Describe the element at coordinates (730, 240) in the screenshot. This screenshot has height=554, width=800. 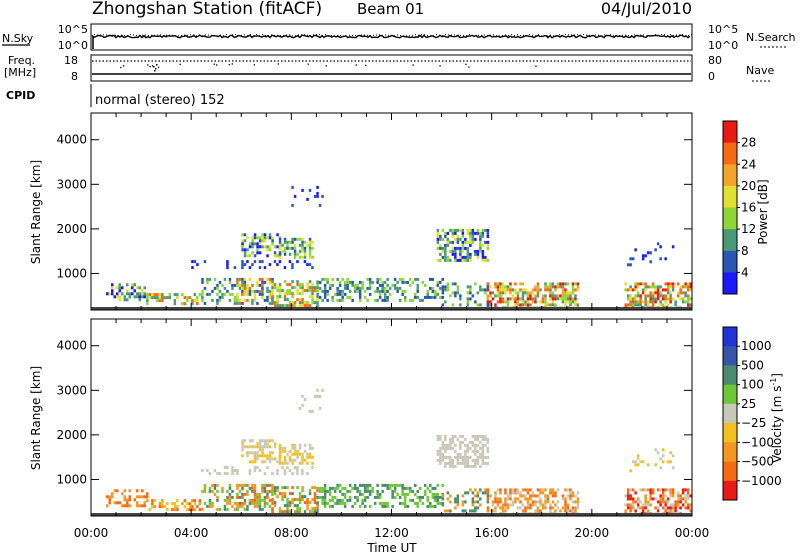
I see `power-colorbar-swatch` at that location.